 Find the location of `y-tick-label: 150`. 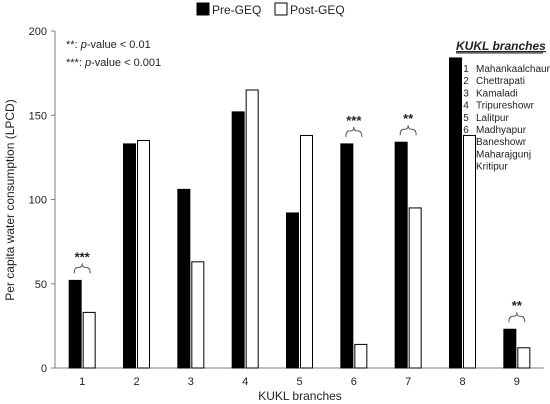

y-tick-label: 150 is located at coordinates (38, 116).